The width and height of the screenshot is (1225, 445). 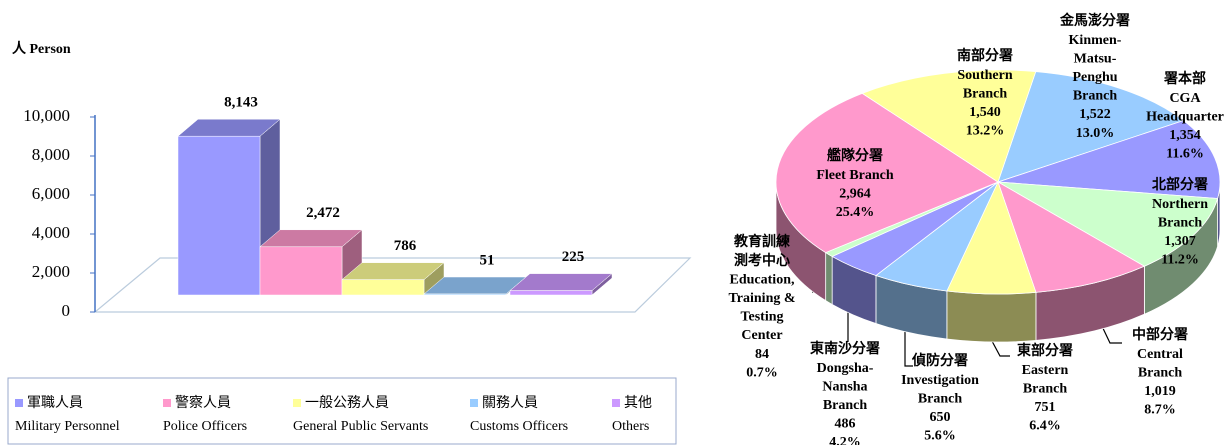 I want to click on slice-label: Penghu, so click(x=1094, y=77).